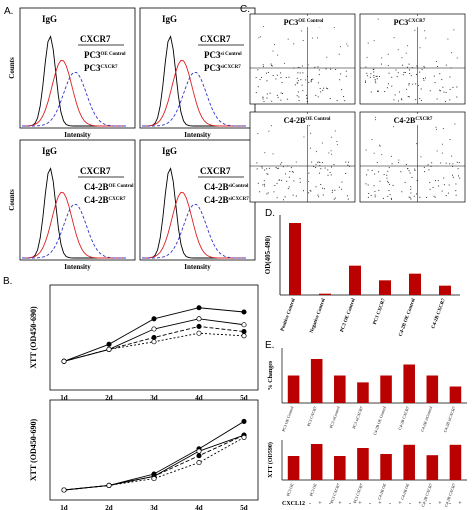 The width and height of the screenshot is (474, 510). Describe the element at coordinates (199, 398) in the screenshot. I see `x-tick-label: 4d` at that location.